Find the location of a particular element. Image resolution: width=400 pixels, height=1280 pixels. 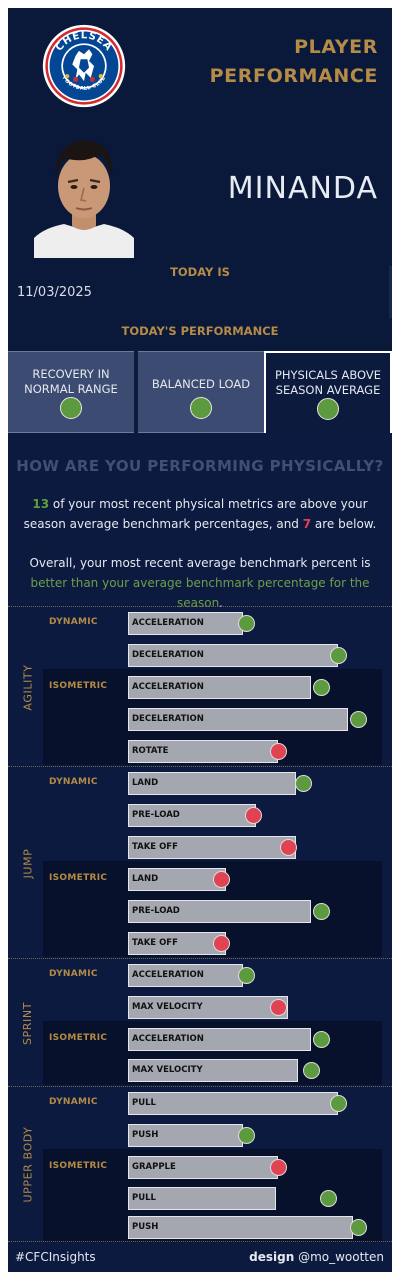

hashtag-link: #CFCInsights is located at coordinates (55, 1257).